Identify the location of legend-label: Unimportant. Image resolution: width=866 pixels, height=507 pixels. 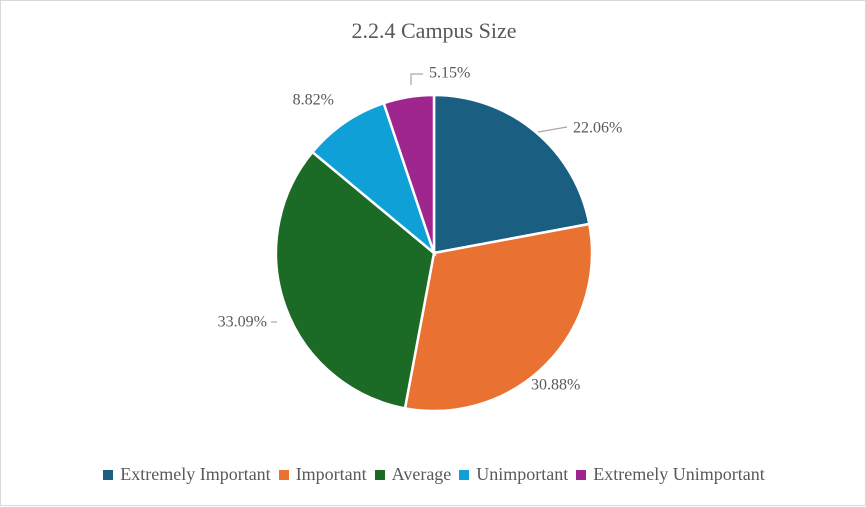
(522, 474).